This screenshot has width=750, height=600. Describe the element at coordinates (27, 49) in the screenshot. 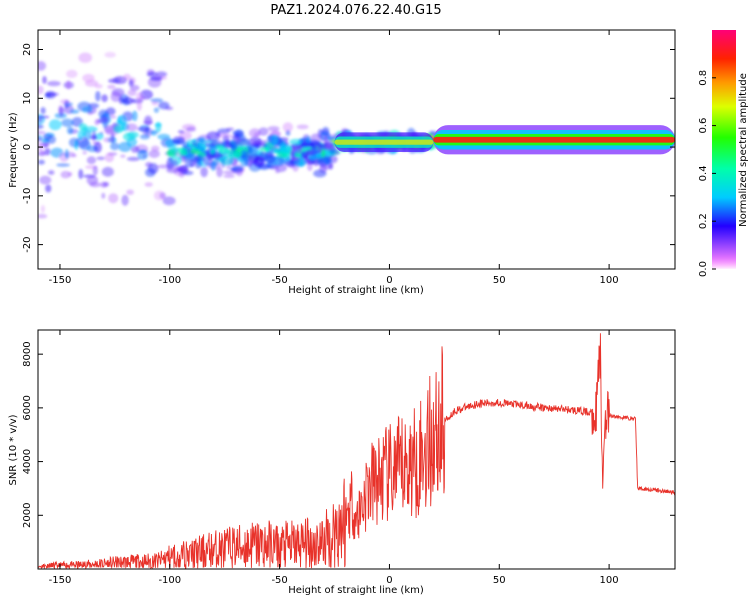

I see `spectrogram-ytick-label: 20` at that location.